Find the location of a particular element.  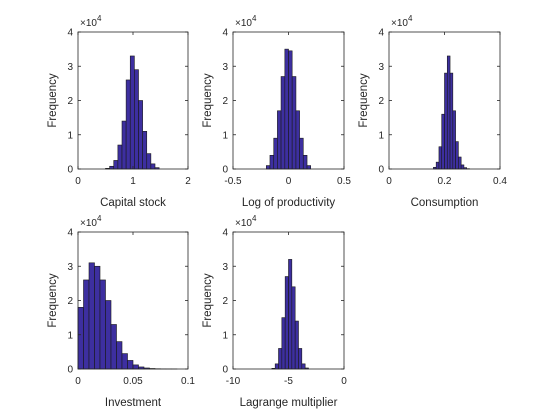

histogram-panel-4: 0 0.05 0.1 0 1 2 3 4 ×10⁴ Investment Frequency is located at coordinates (121, 311).